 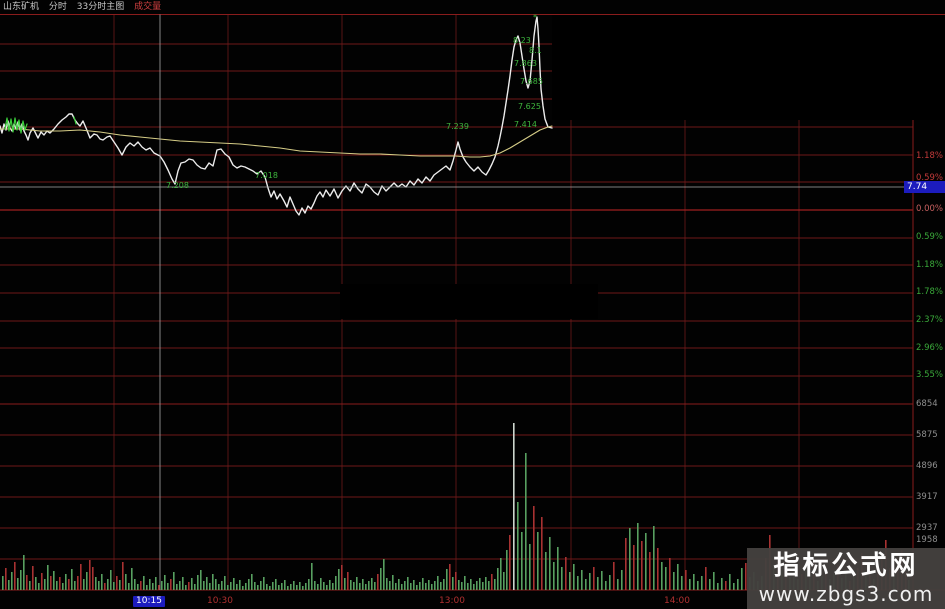 I want to click on volume-axis-label: 4896, so click(x=927, y=466).